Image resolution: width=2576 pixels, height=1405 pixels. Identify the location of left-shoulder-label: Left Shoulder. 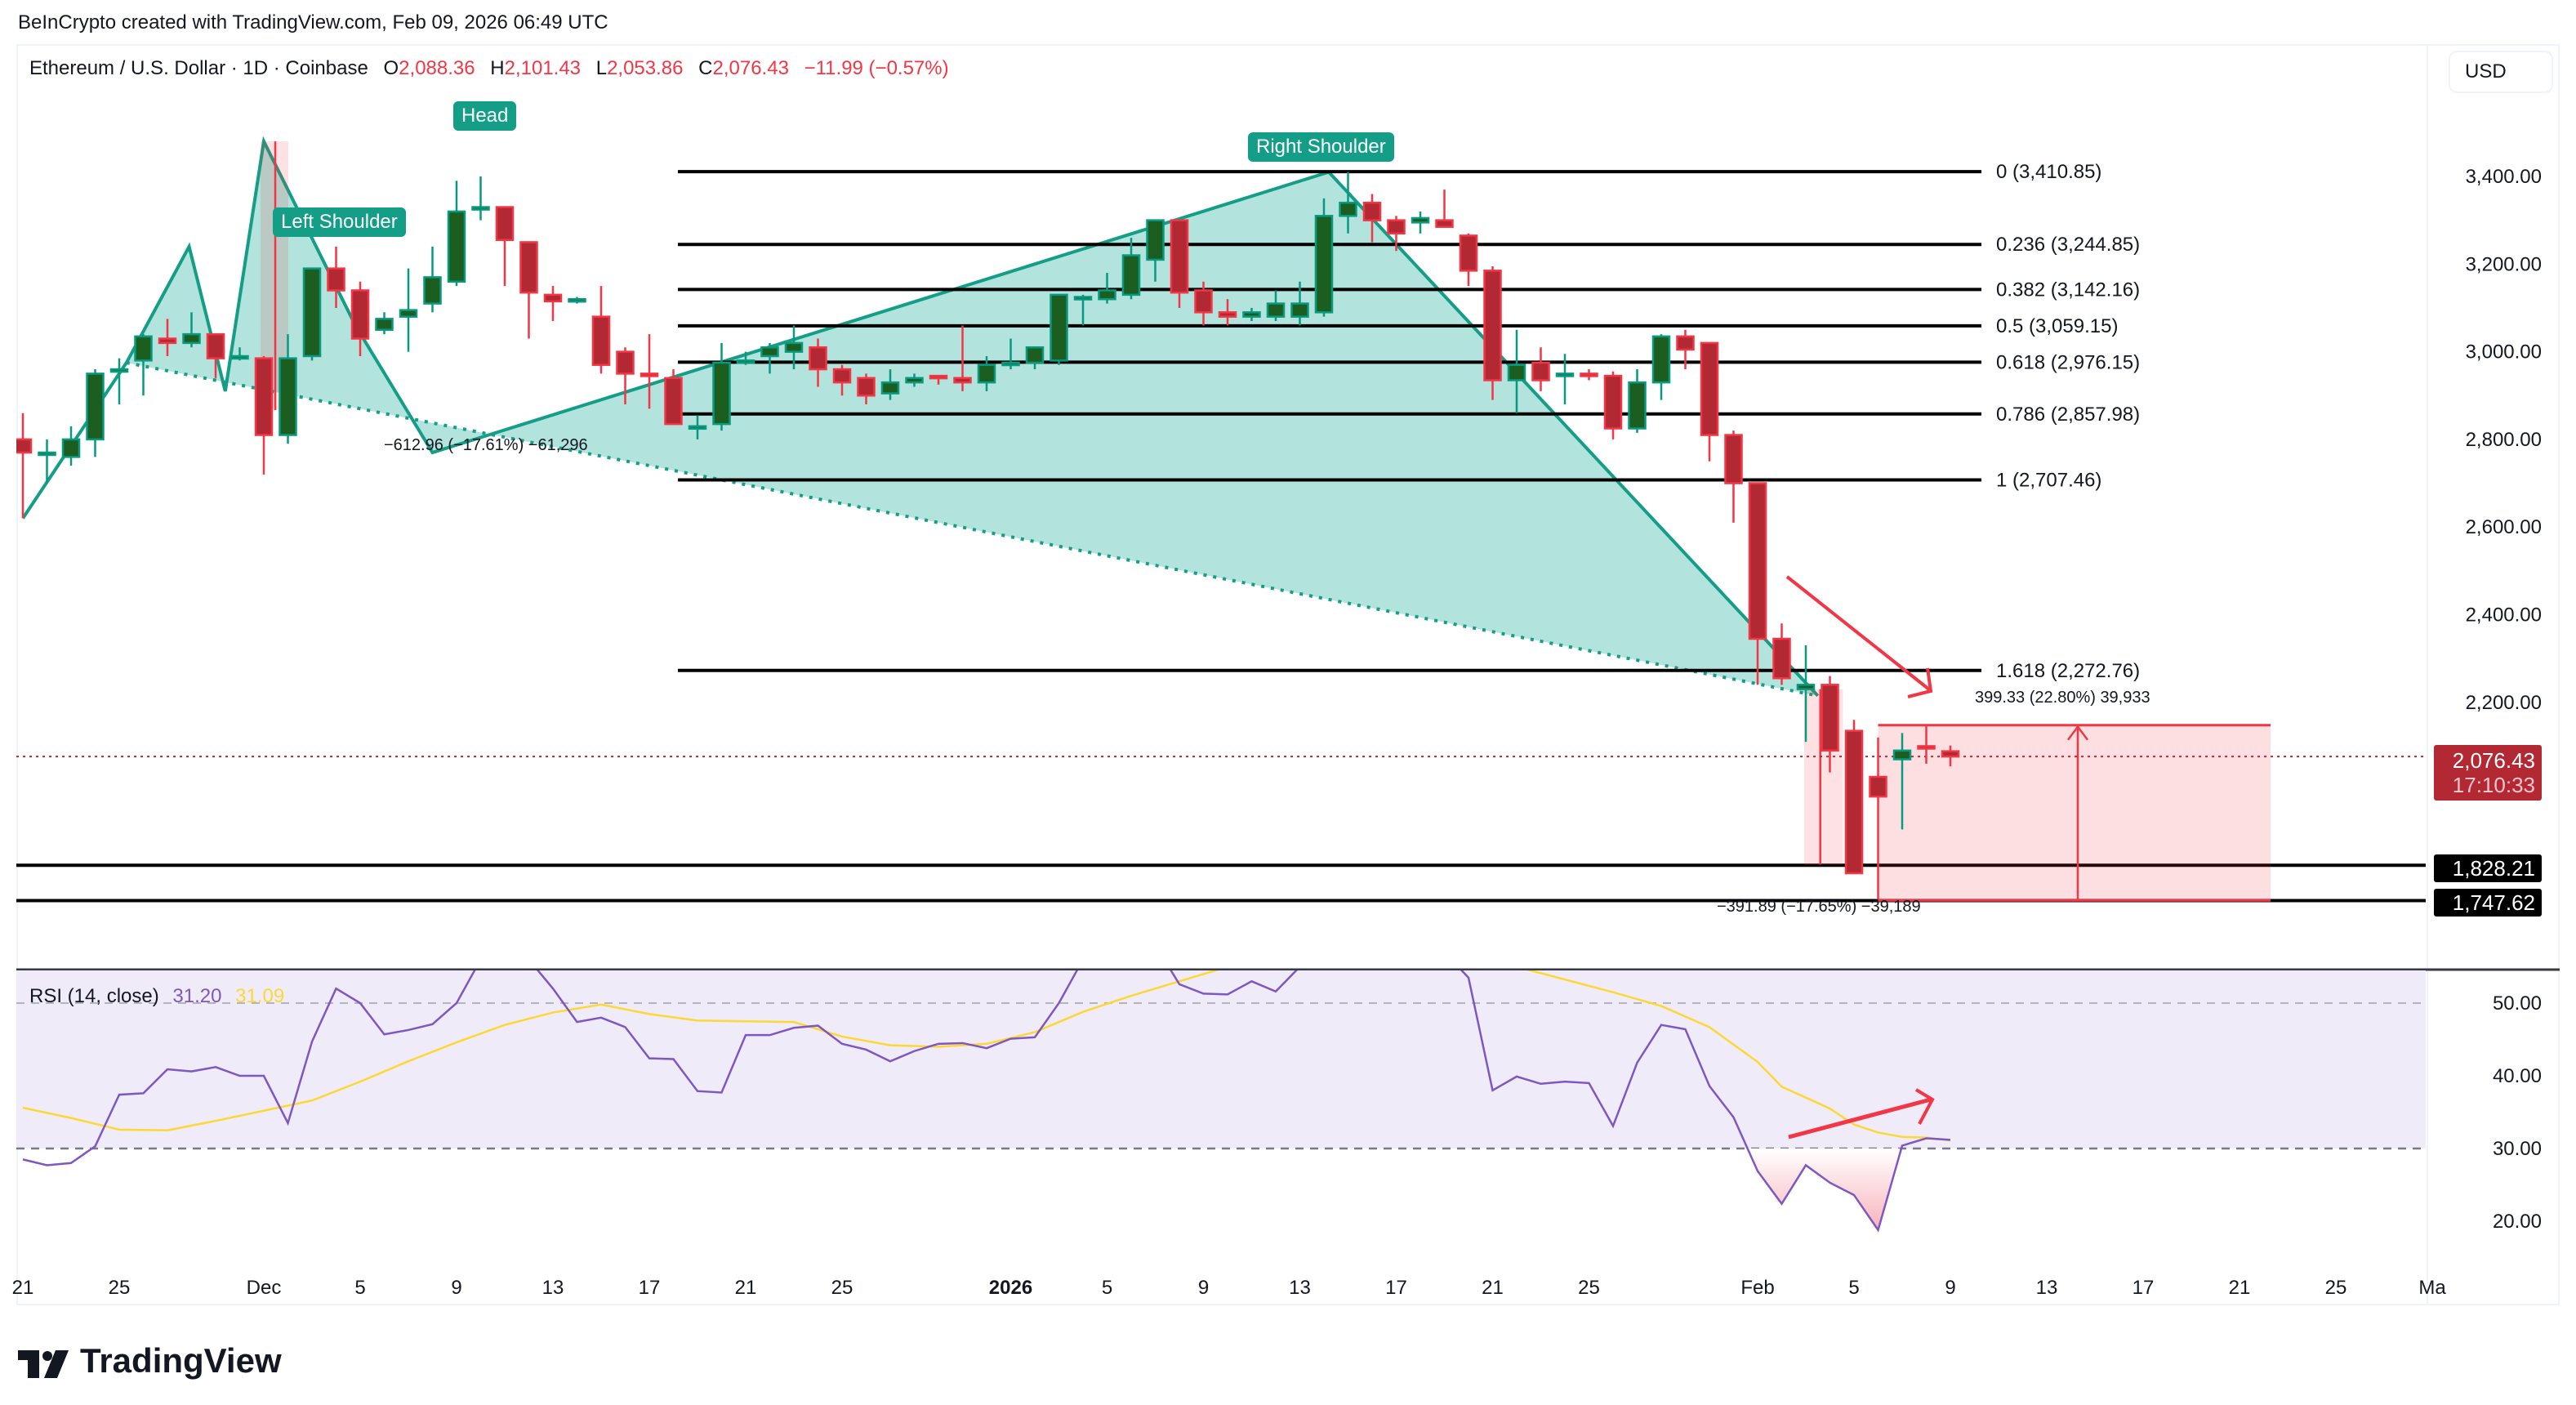
(339, 222).